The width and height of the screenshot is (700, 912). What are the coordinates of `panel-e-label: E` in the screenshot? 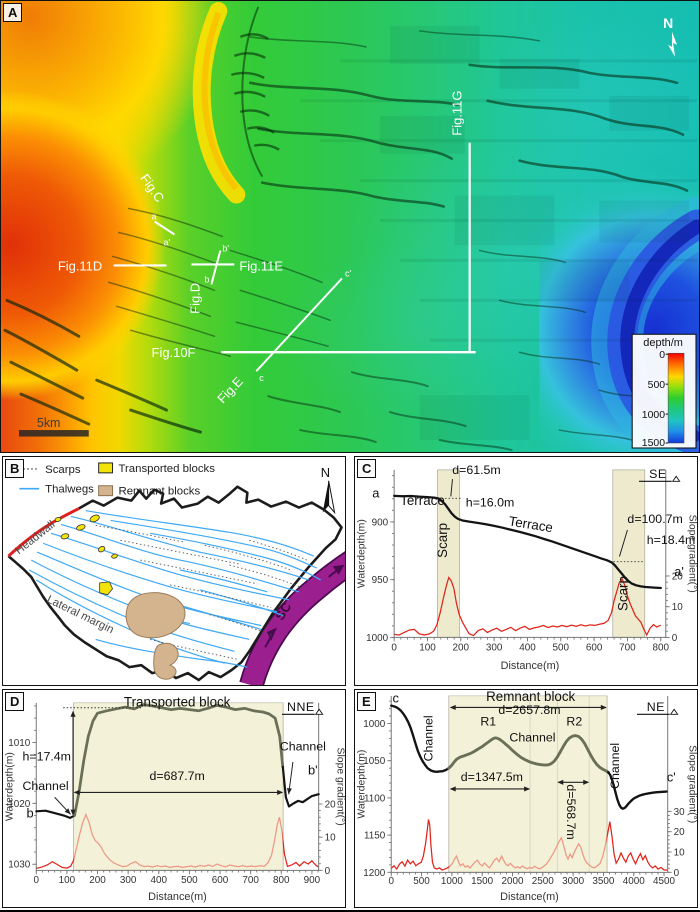 It's located at (366, 701).